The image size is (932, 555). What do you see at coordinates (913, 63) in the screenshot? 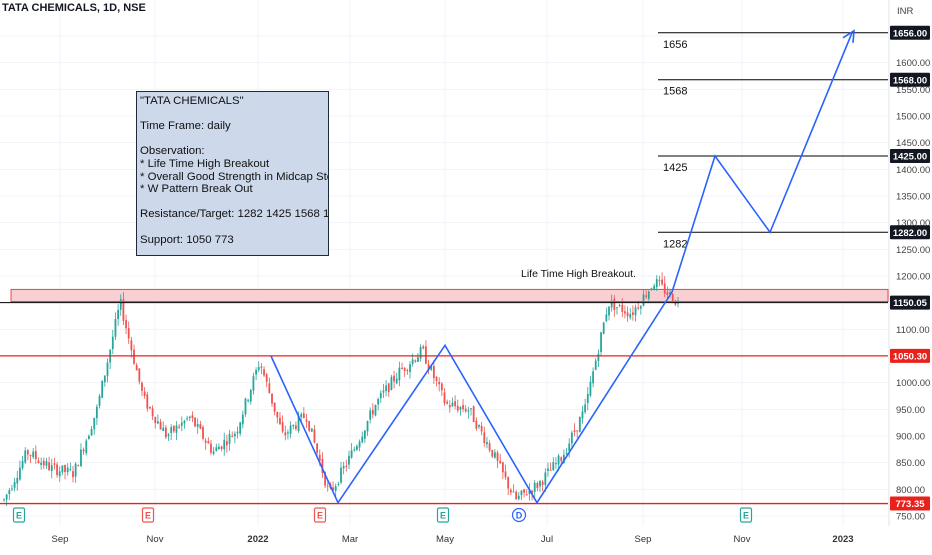
I see `y-tick-label: 1600.00` at bounding box center [913, 63].